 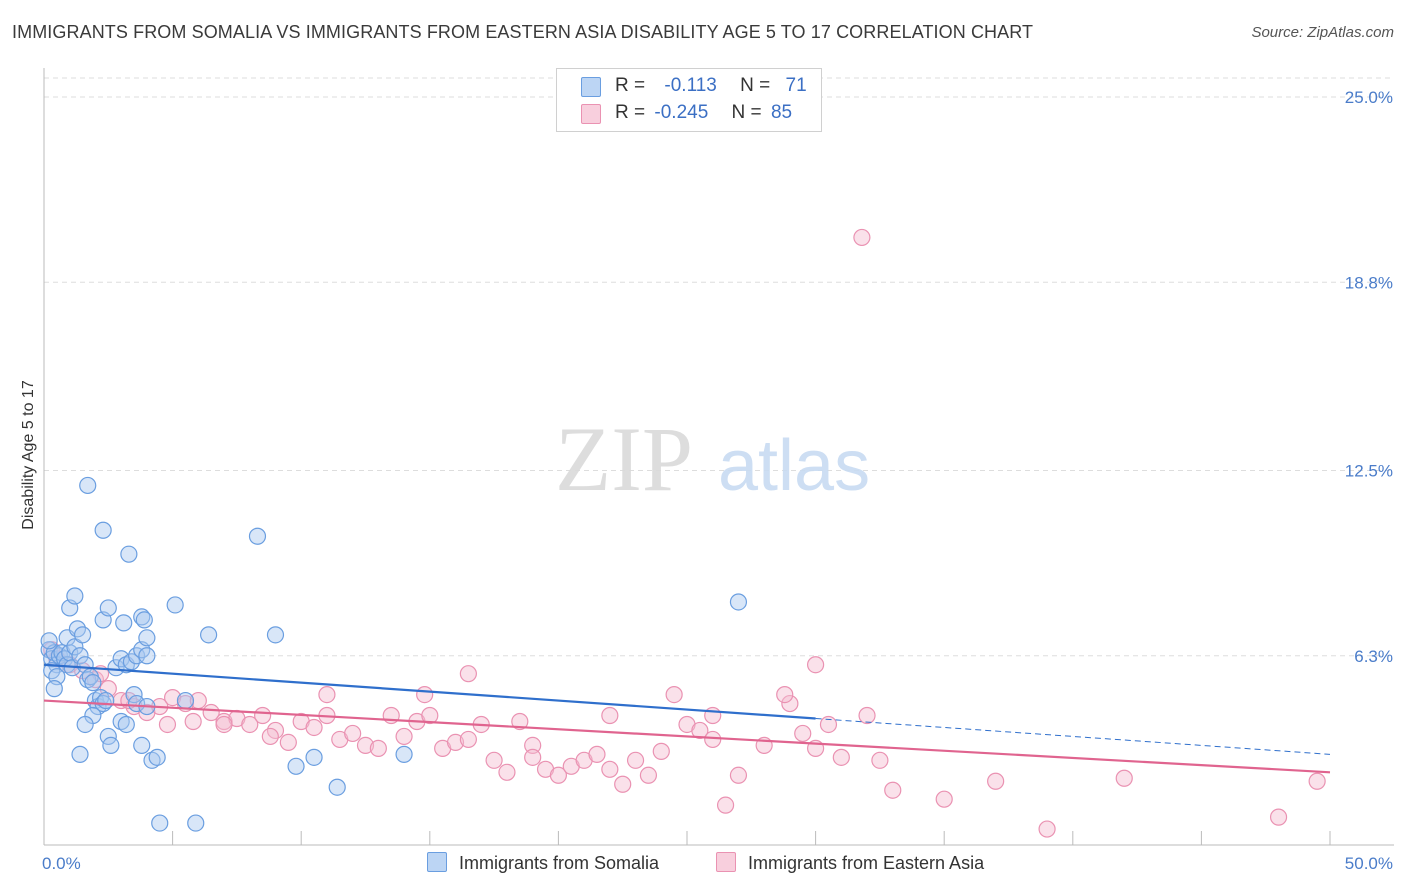 I want to click on y-tick-label: 6.3%, so click(x=1373, y=656).